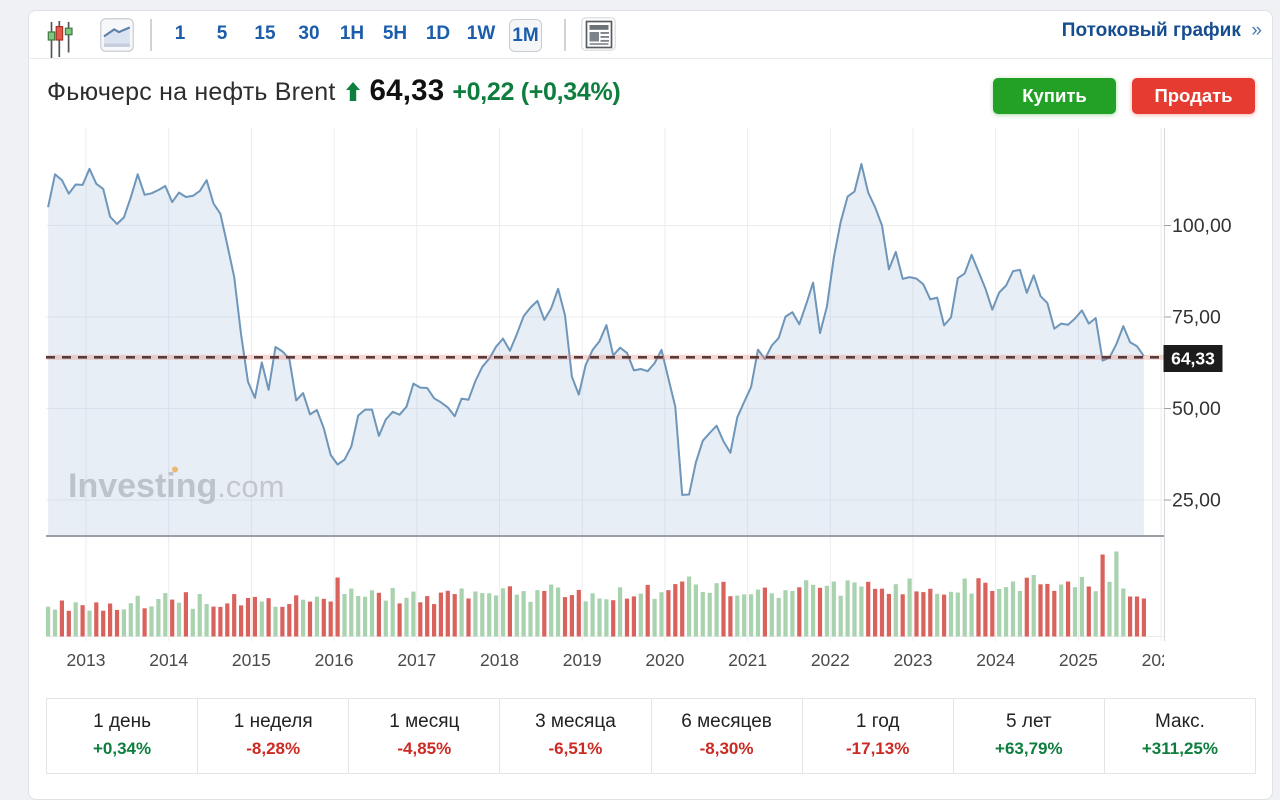 Image resolution: width=1280 pixels, height=800 pixels. Describe the element at coordinates (1202, 226) in the screenshot. I see `svg-text: 100,00` at that location.